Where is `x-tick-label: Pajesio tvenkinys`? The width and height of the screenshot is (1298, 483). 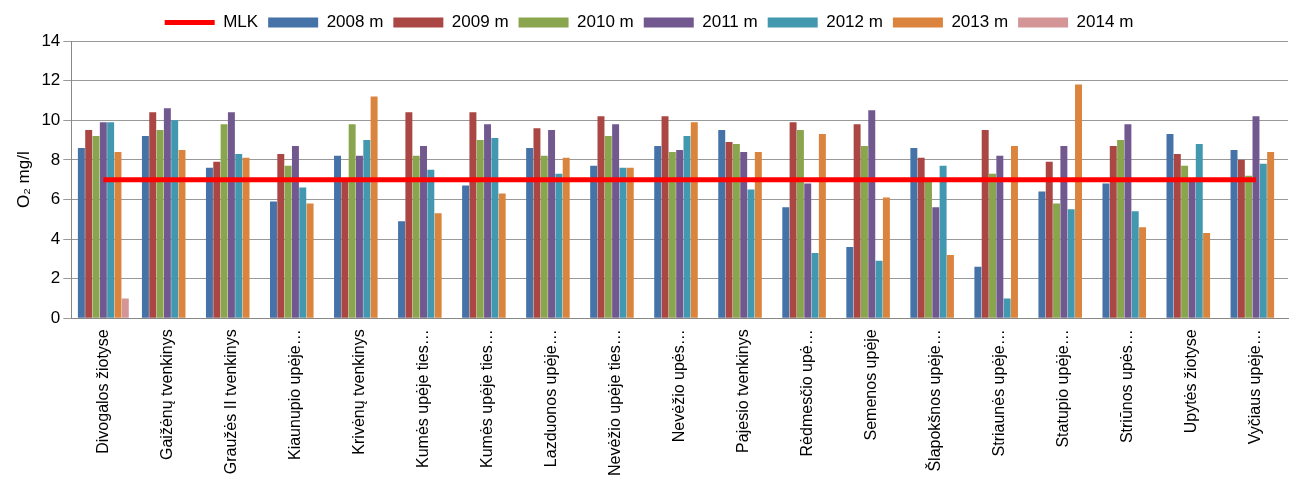
x-tick-label: Pajesio tvenkinys is located at coordinates (743, 391).